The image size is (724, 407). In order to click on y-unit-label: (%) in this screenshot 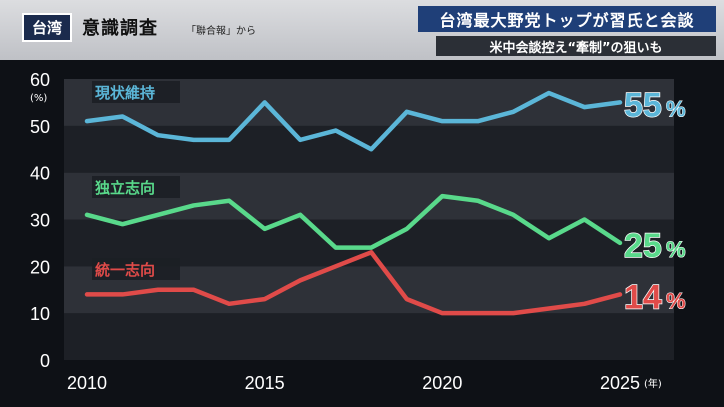, I will do `click(38, 98)`.